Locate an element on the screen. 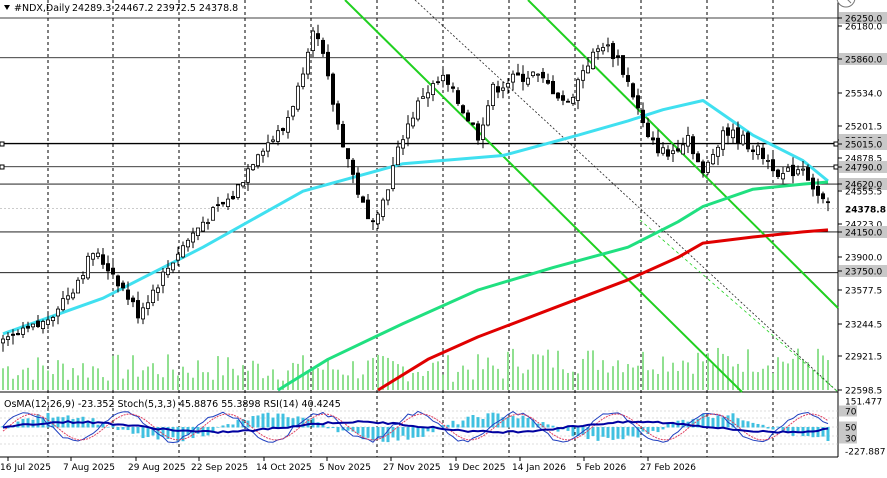  y-tick-label: 24223.0 is located at coordinates (863, 226).